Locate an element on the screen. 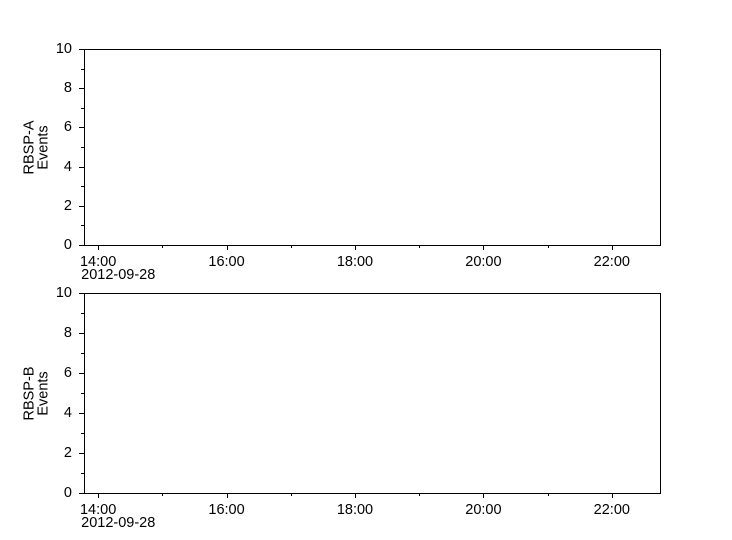  y-axis-label-rbsp-b: RBSP-B Events is located at coordinates (36, 393).